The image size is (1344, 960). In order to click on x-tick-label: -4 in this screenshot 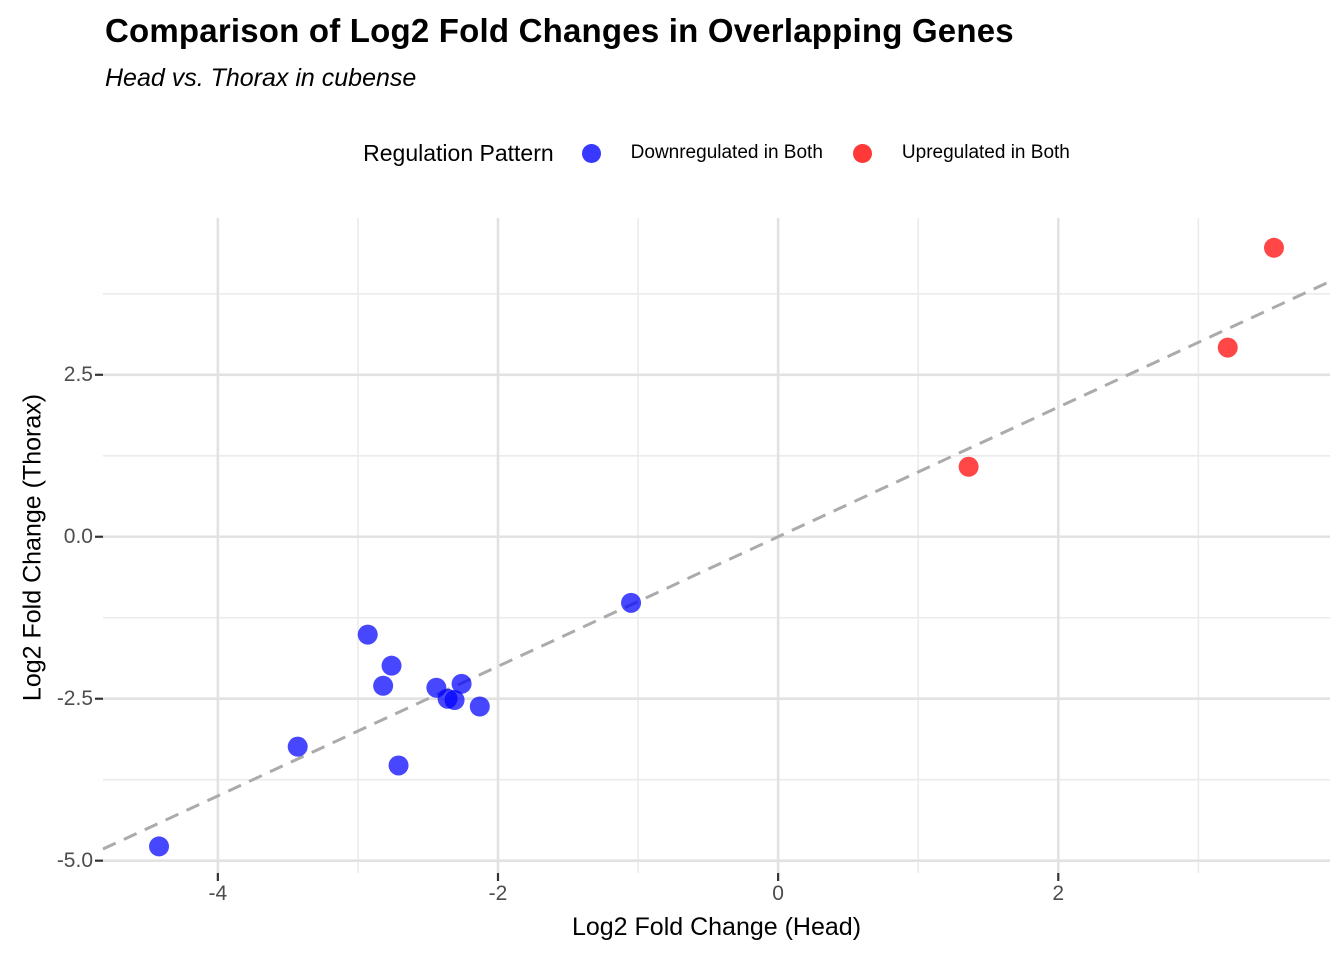, I will do `click(218, 893)`.